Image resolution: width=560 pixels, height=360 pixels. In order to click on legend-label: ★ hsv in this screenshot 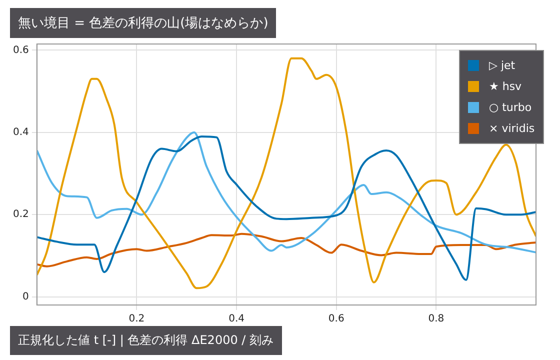, I will do `click(505, 86)`.